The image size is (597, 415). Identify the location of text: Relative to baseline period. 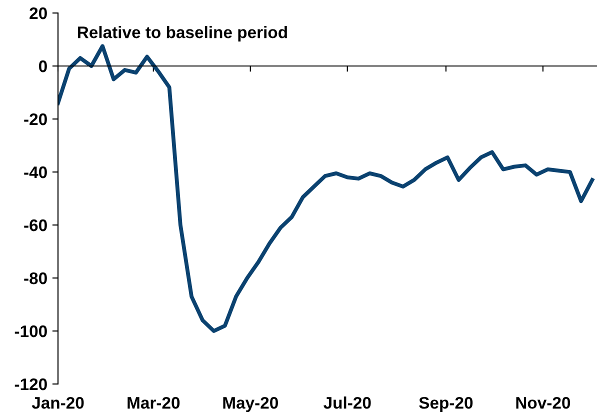
(182, 34).